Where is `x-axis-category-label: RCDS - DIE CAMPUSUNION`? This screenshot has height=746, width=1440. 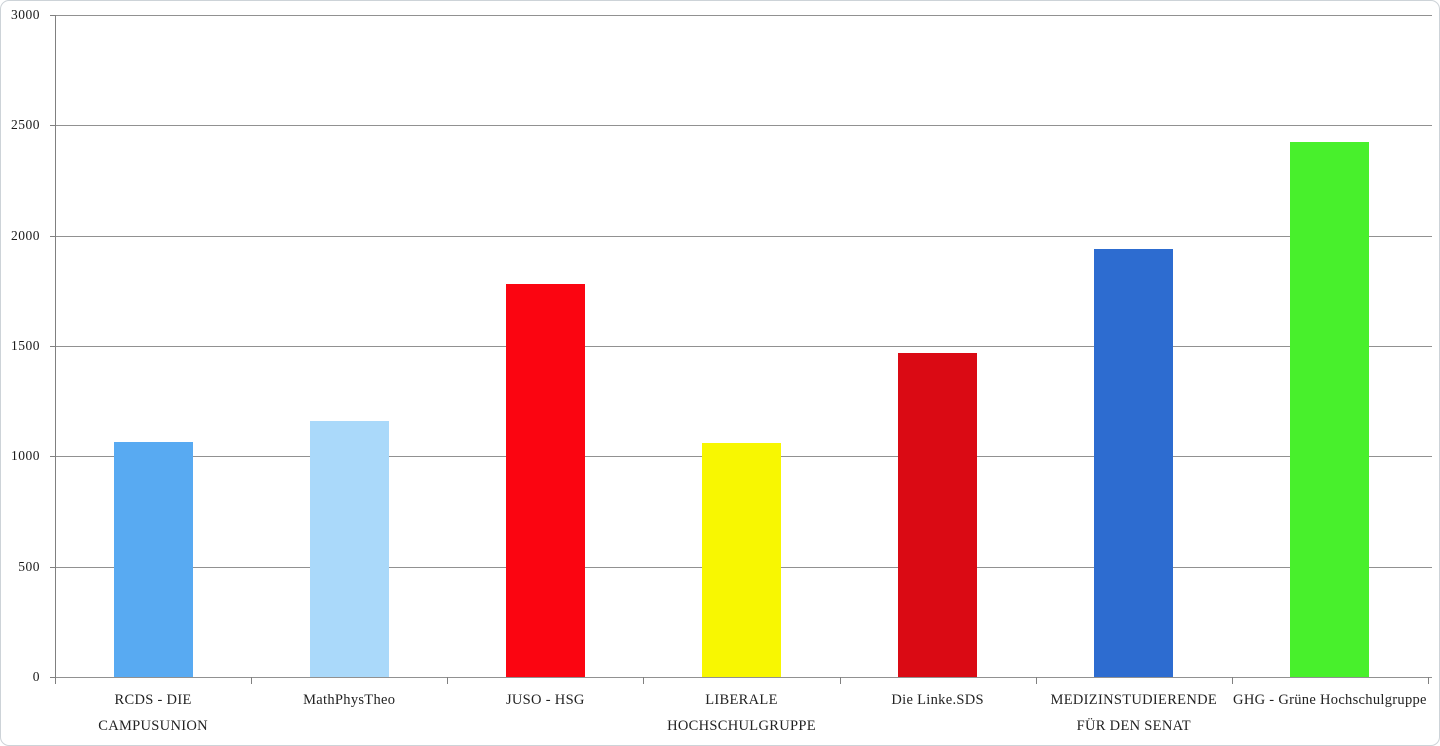 x-axis-category-label: RCDS - DIE CAMPUSUNION is located at coordinates (153, 713).